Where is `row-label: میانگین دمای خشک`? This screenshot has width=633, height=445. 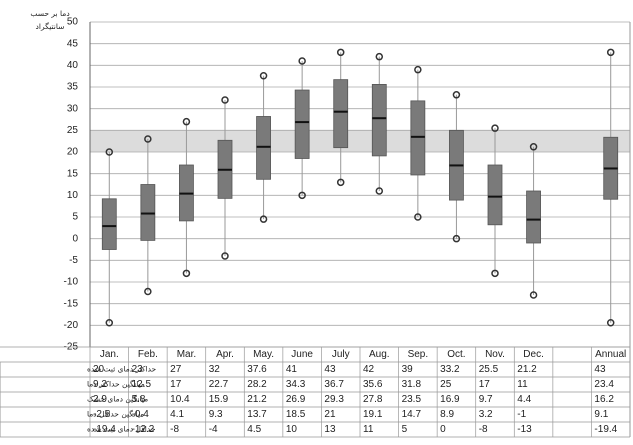 row-label: میانگین دمای خشک is located at coordinates (117, 399).